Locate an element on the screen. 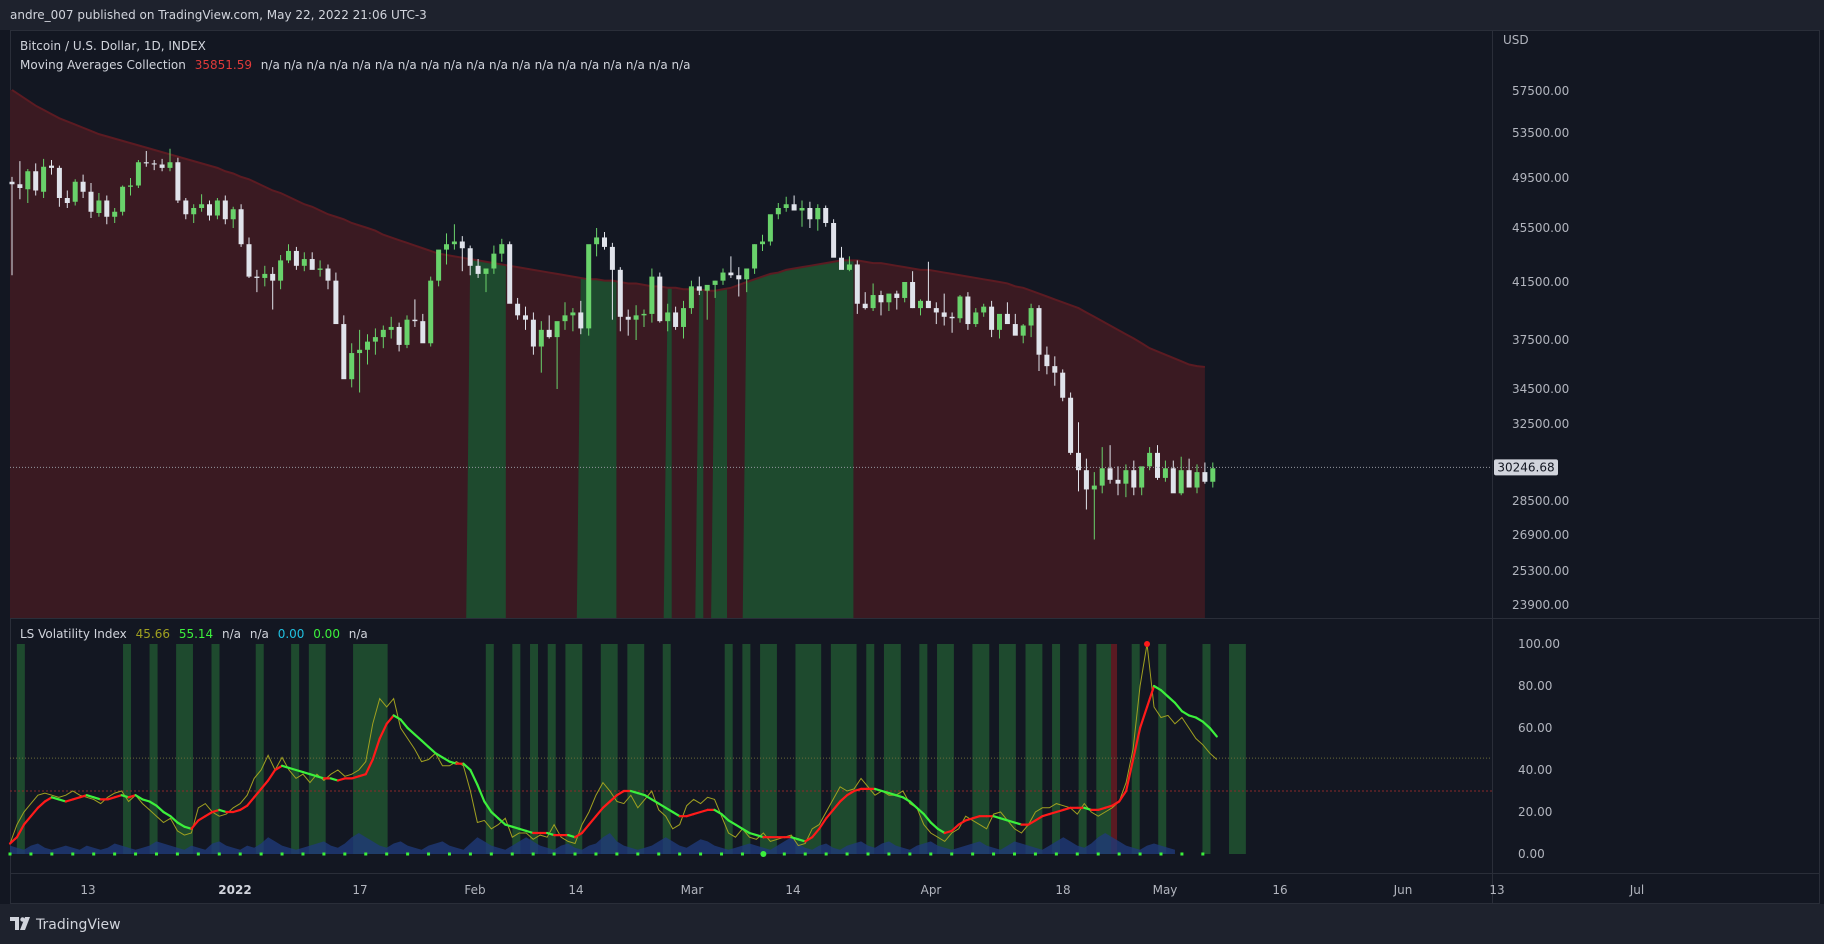  ma-indicator-name: Moving Averages Collection is located at coordinates (103, 65).